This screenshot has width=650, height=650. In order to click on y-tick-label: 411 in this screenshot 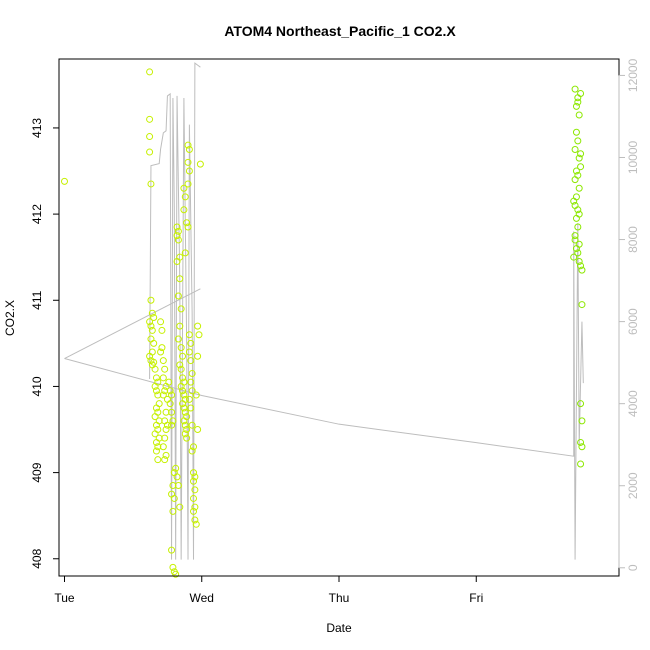, I will do `click(37, 299)`.